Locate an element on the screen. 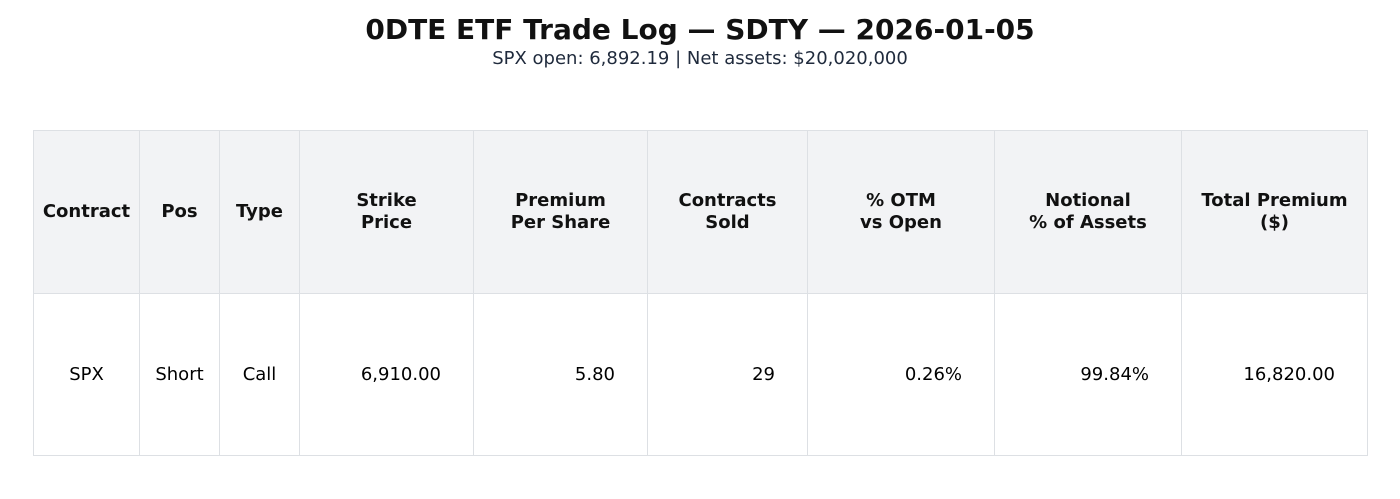  column-header: Contract is located at coordinates (86, 212).